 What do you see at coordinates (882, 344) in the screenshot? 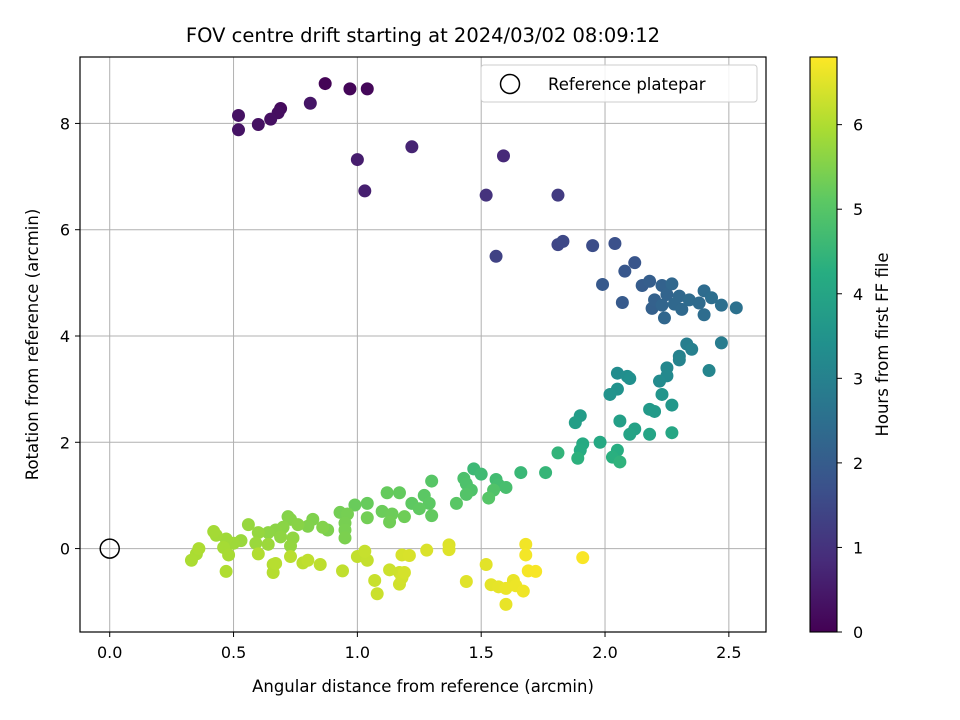
I see `colorbar-label: Hours from first FF file` at bounding box center [882, 344].